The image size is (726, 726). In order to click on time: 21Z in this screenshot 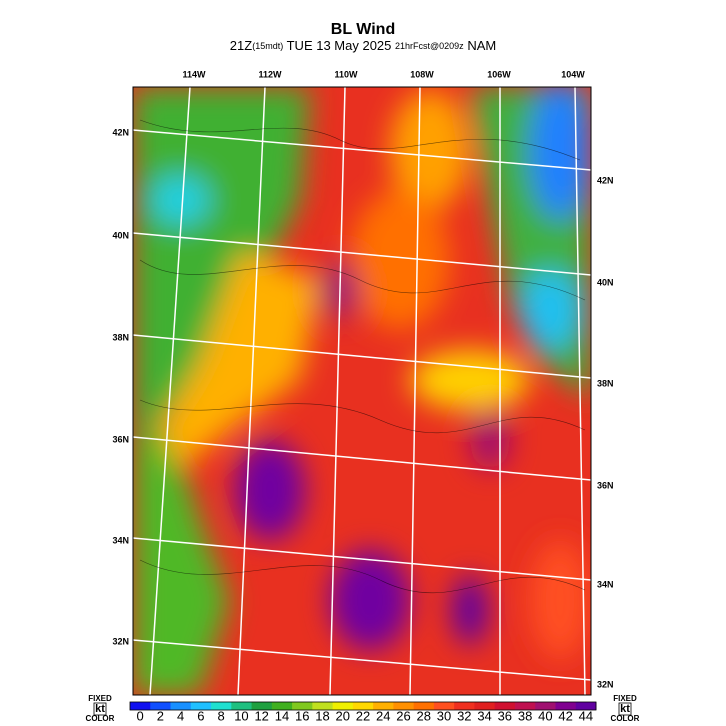, I will do `click(241, 45)`.